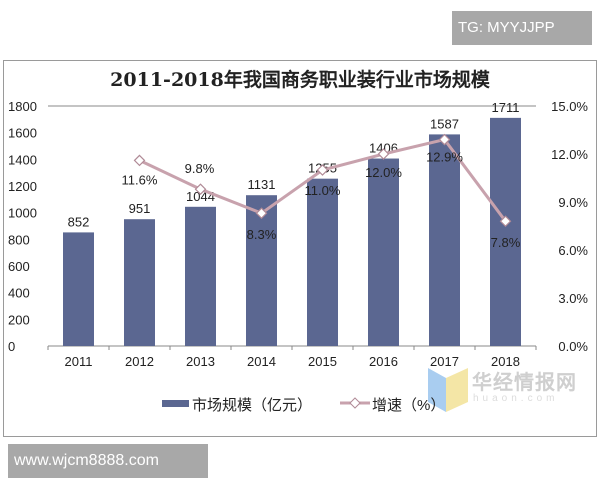  Describe the element at coordinates (22, 213) in the screenshot. I see `left-tick-label: 1000` at that location.